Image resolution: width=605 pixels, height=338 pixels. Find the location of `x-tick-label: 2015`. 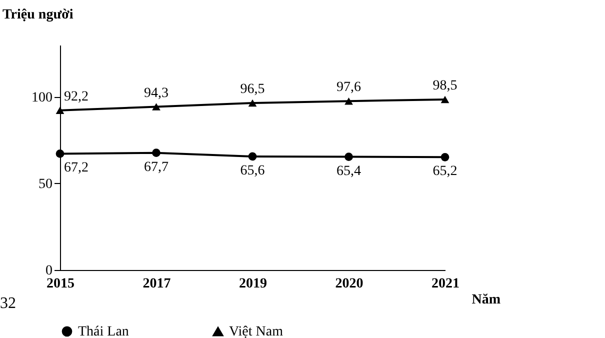

x-tick-label: 2015 is located at coordinates (60, 284).